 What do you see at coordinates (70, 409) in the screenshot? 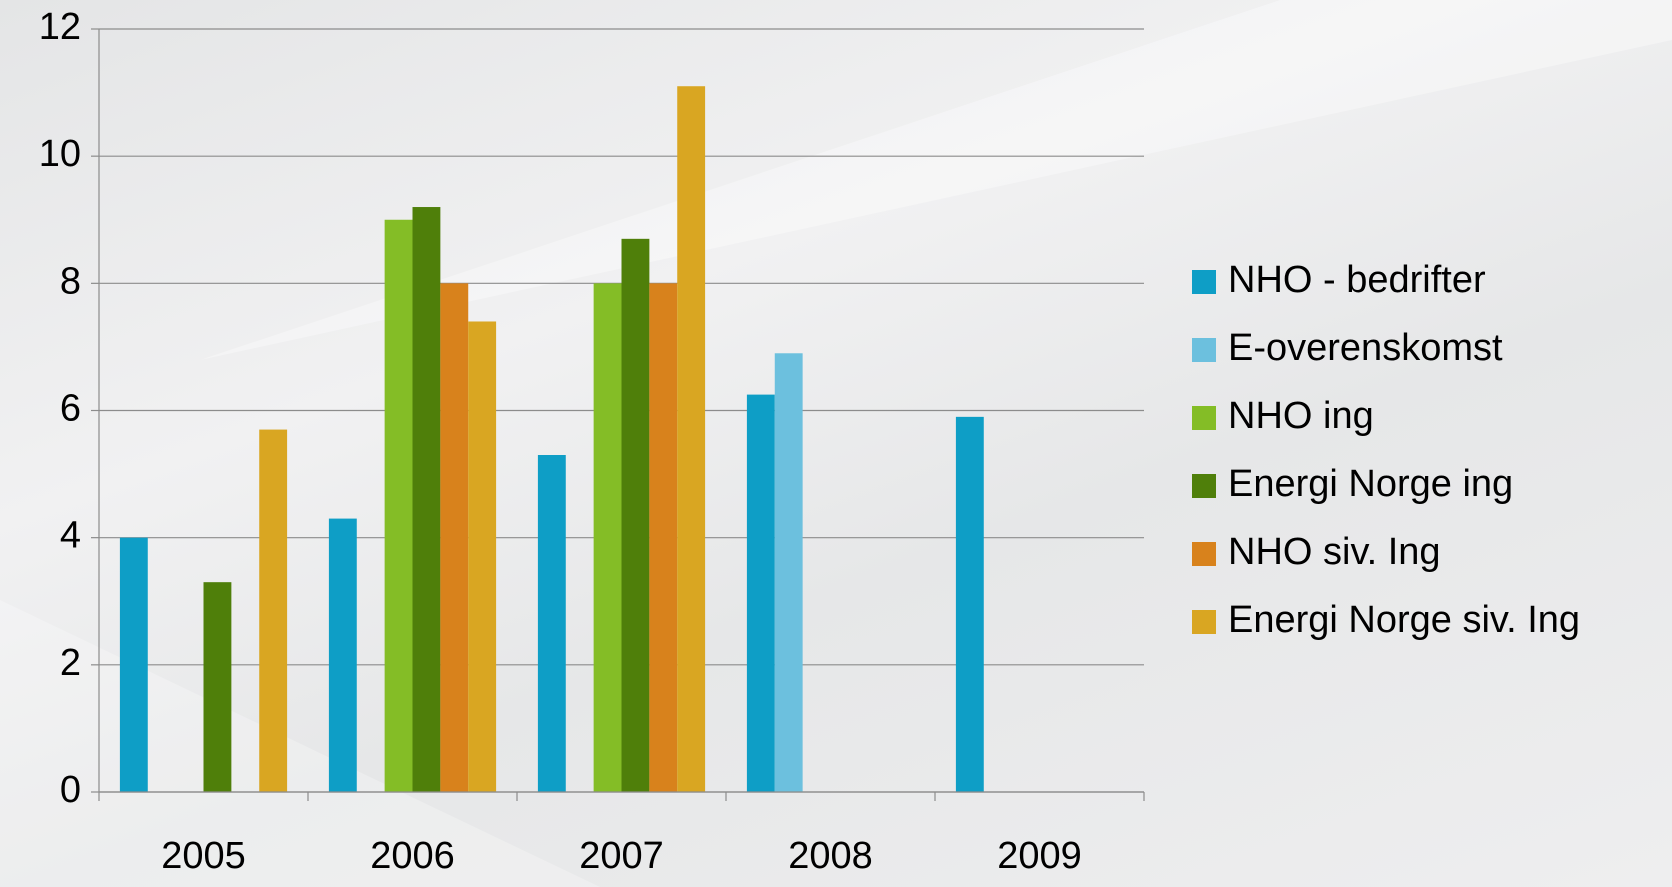
I see `y-tick-label: 6` at bounding box center [70, 409].